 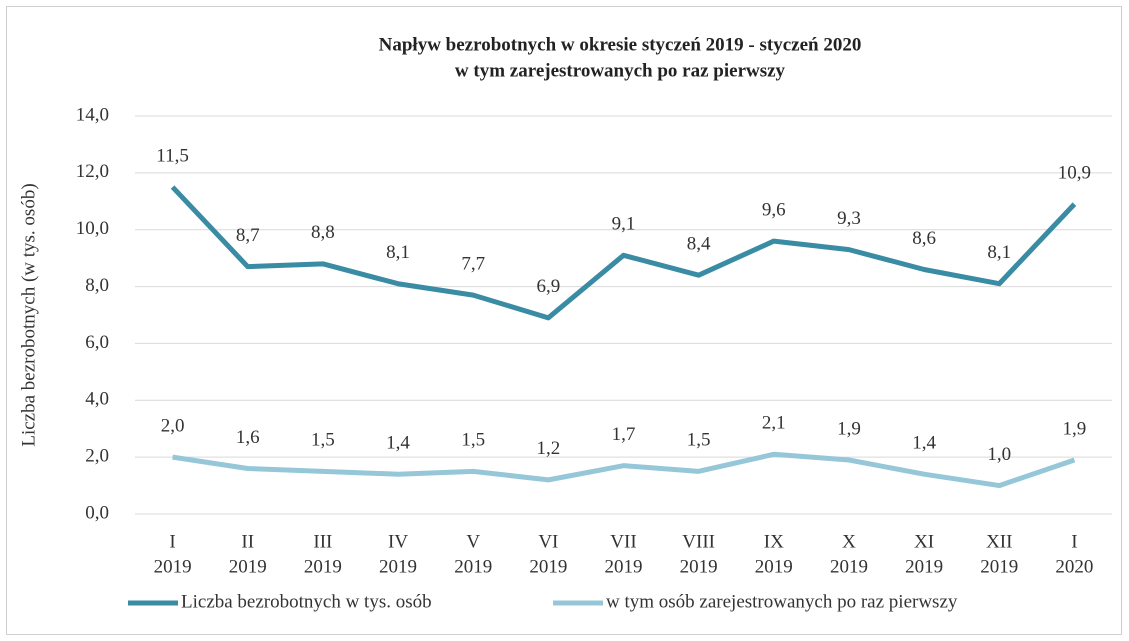 What do you see at coordinates (248, 235) in the screenshot?
I see `data-label: 8,7` at bounding box center [248, 235].